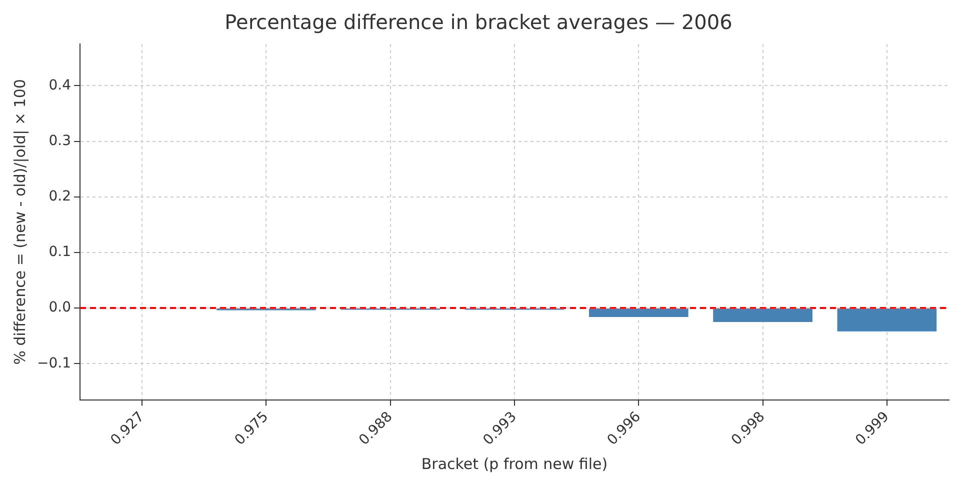  What do you see at coordinates (59, 196) in the screenshot?
I see `y-tick-label: 0.2` at bounding box center [59, 196].